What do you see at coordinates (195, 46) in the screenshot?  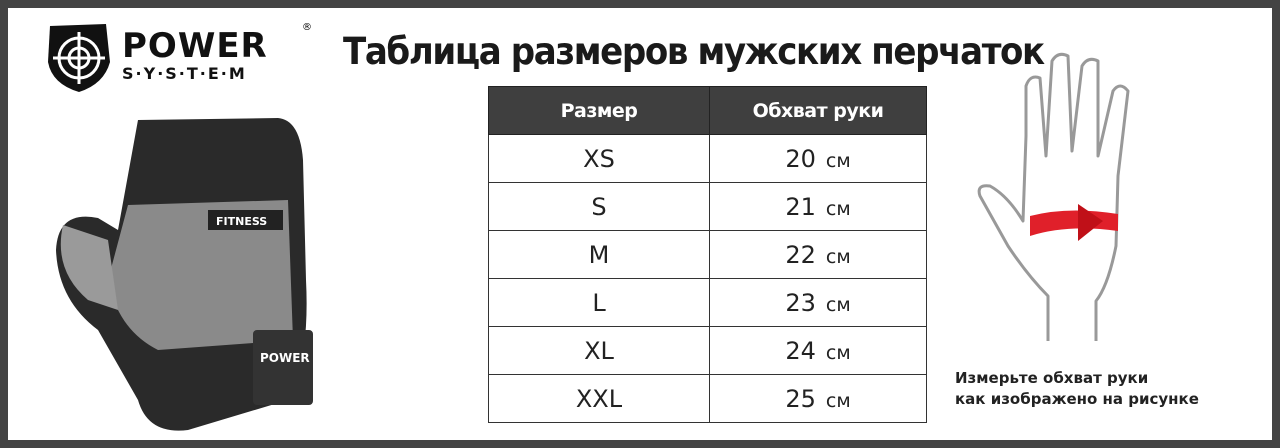 I see `brand-name: POWER` at bounding box center [195, 46].